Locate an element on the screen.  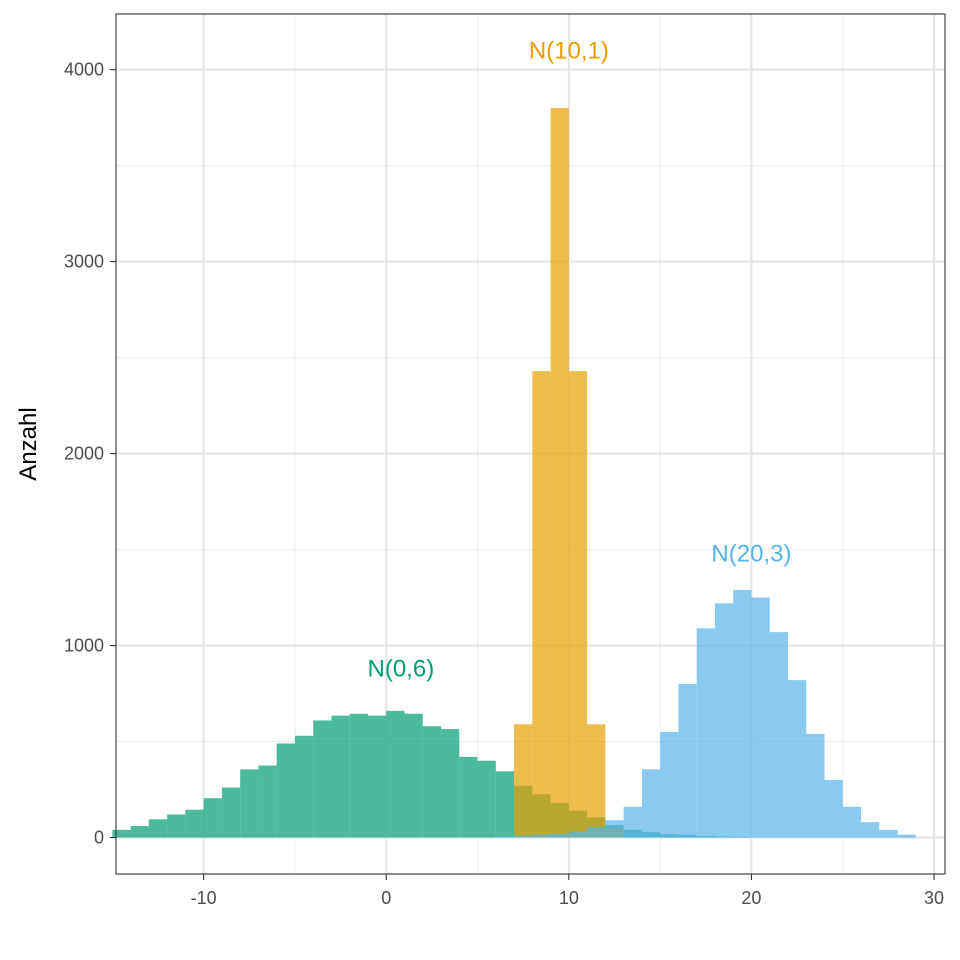
y-tick-label: 4000 is located at coordinates (84, 70).